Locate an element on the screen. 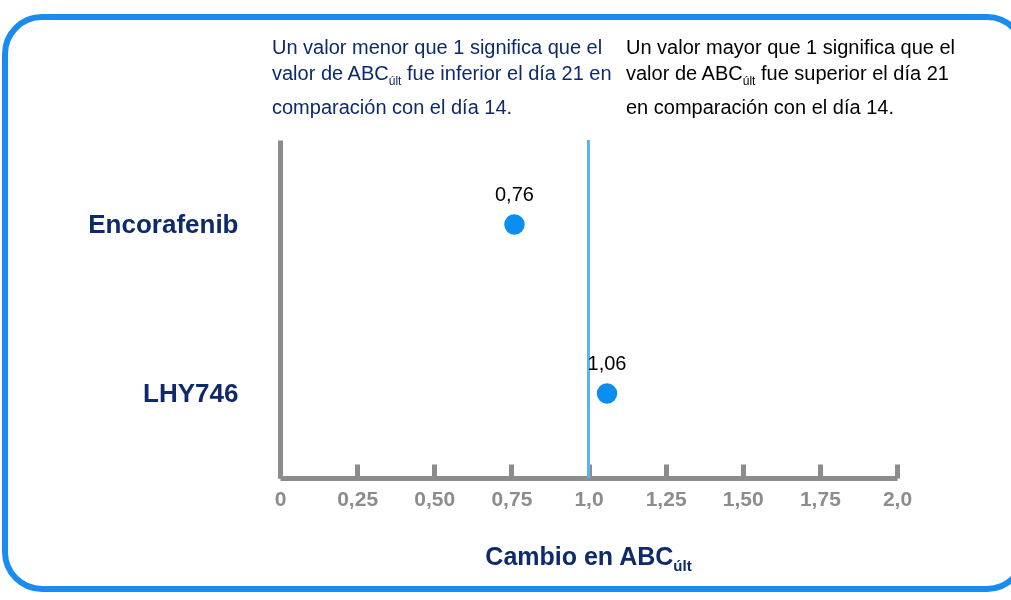 This screenshot has width=1011, height=600. x-tick-label: 0 is located at coordinates (280, 498).